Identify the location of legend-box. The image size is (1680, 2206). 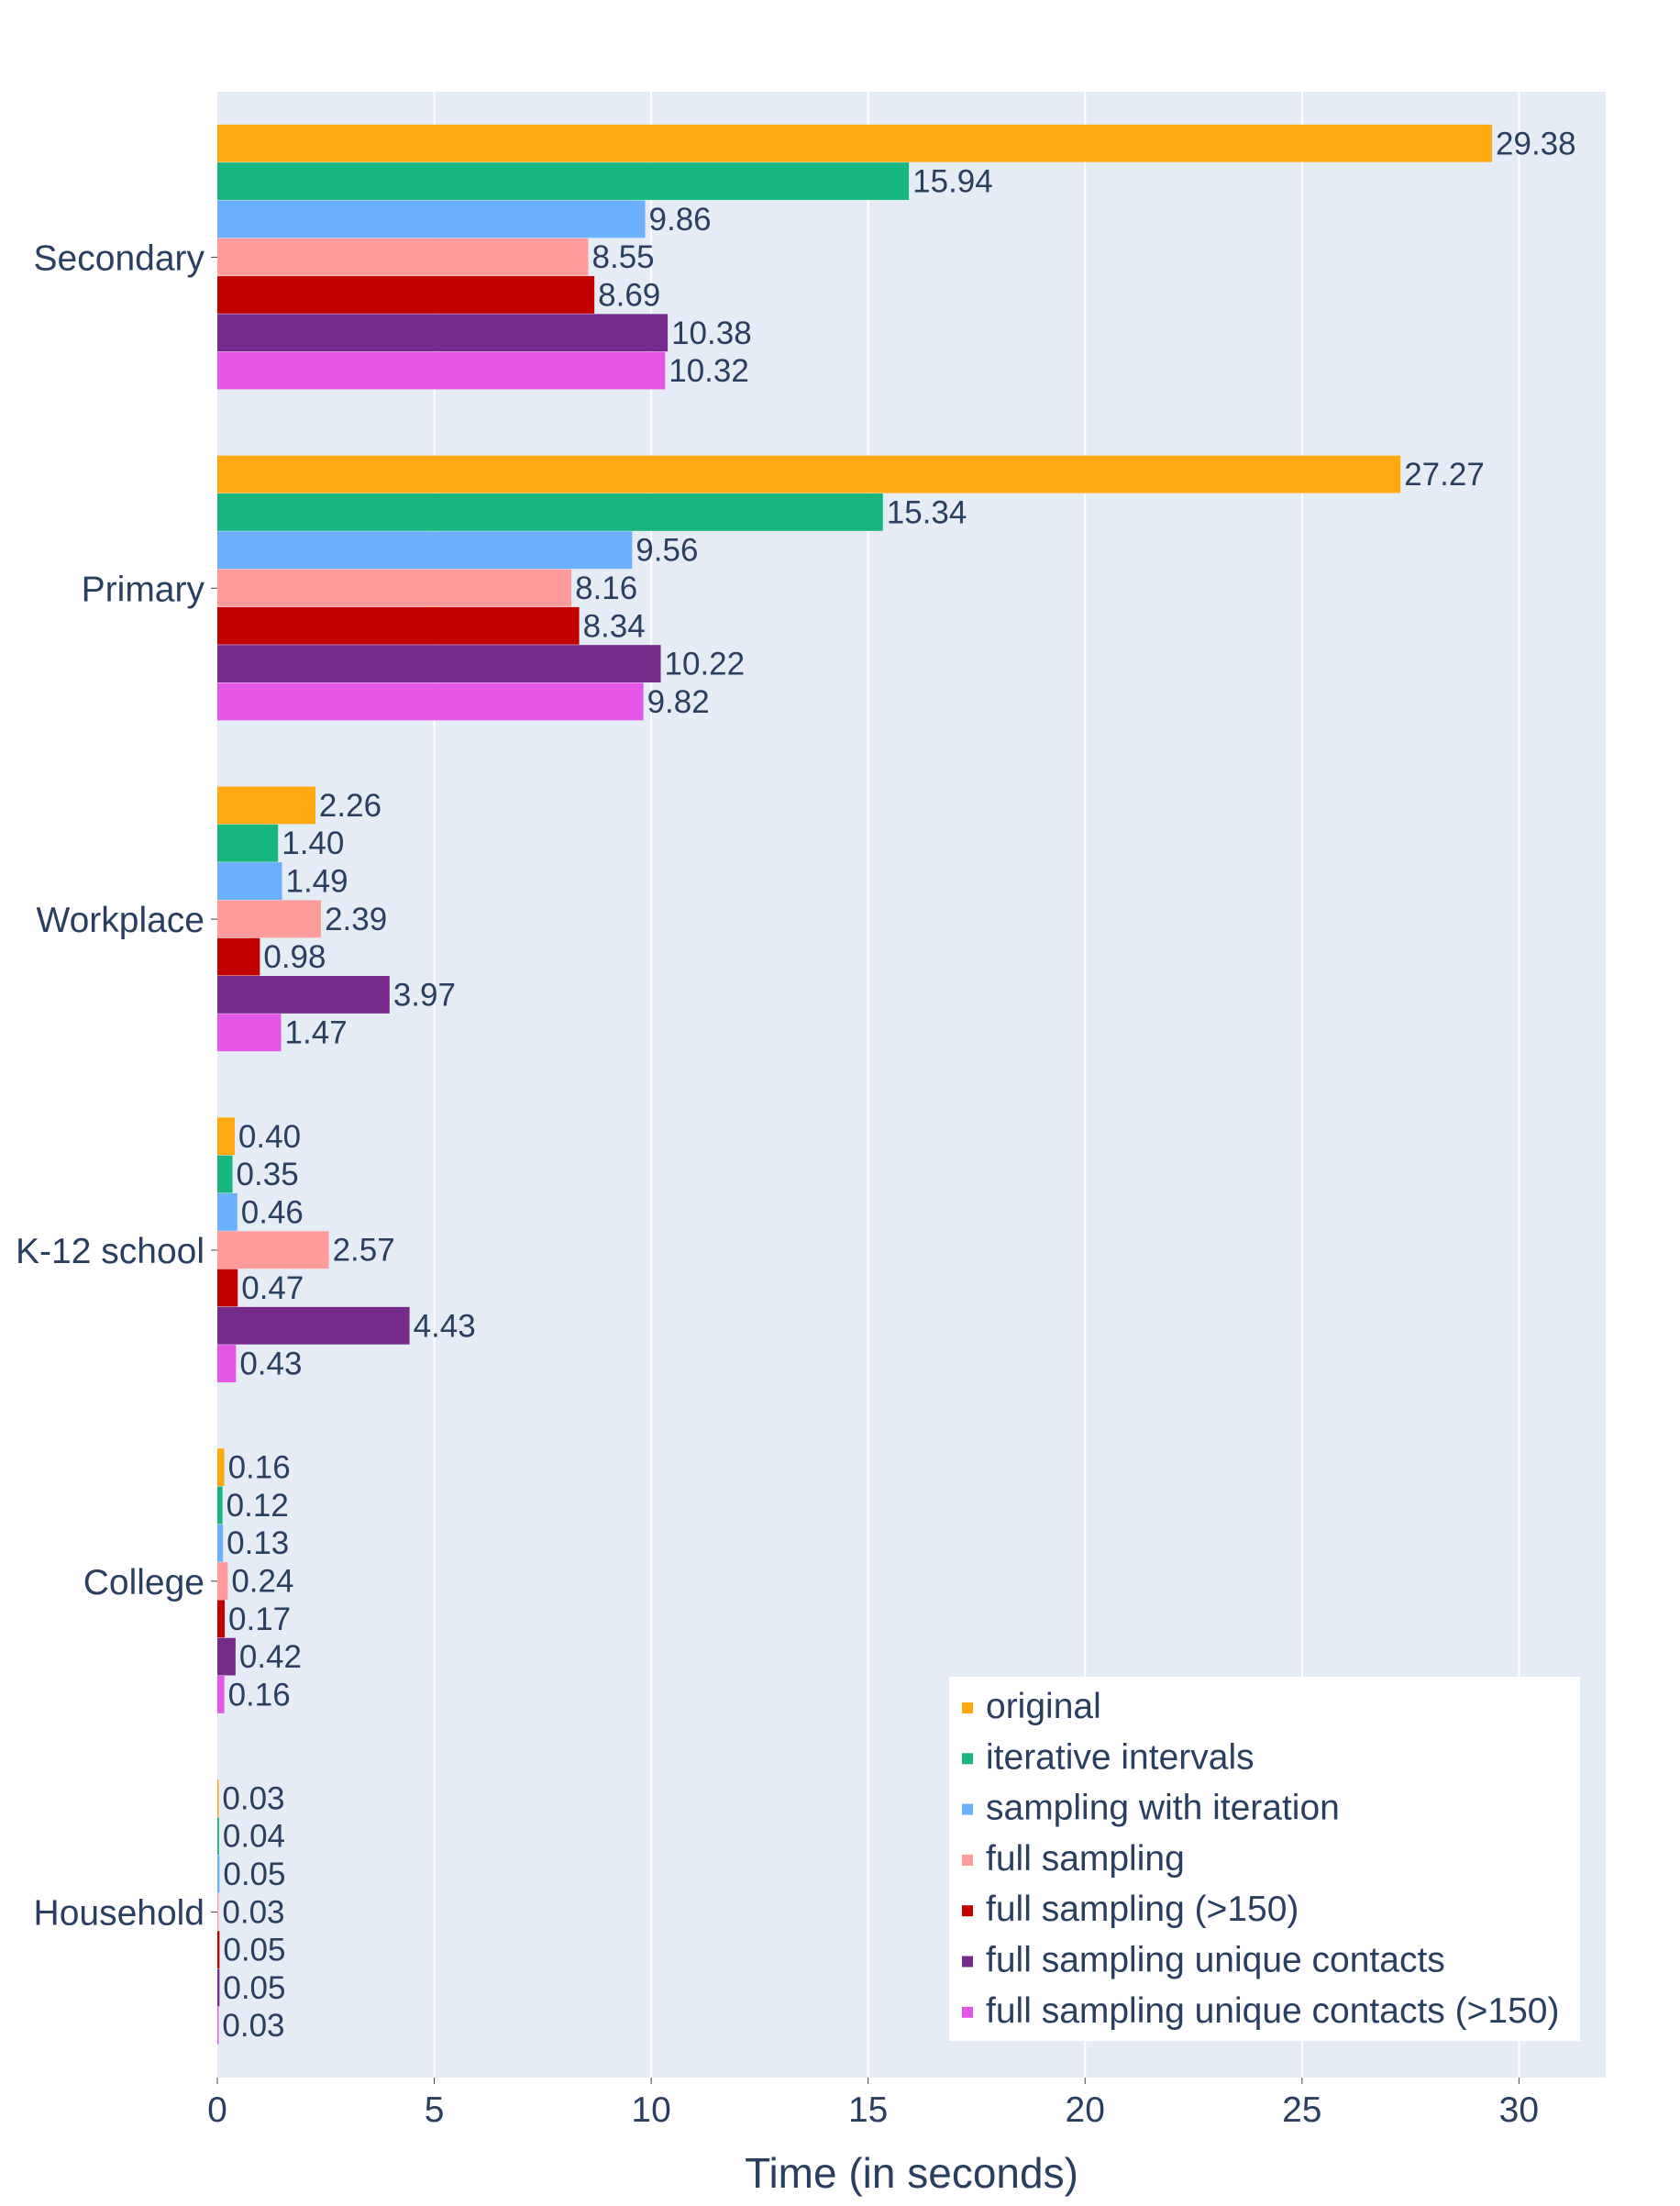
(1264, 1860).